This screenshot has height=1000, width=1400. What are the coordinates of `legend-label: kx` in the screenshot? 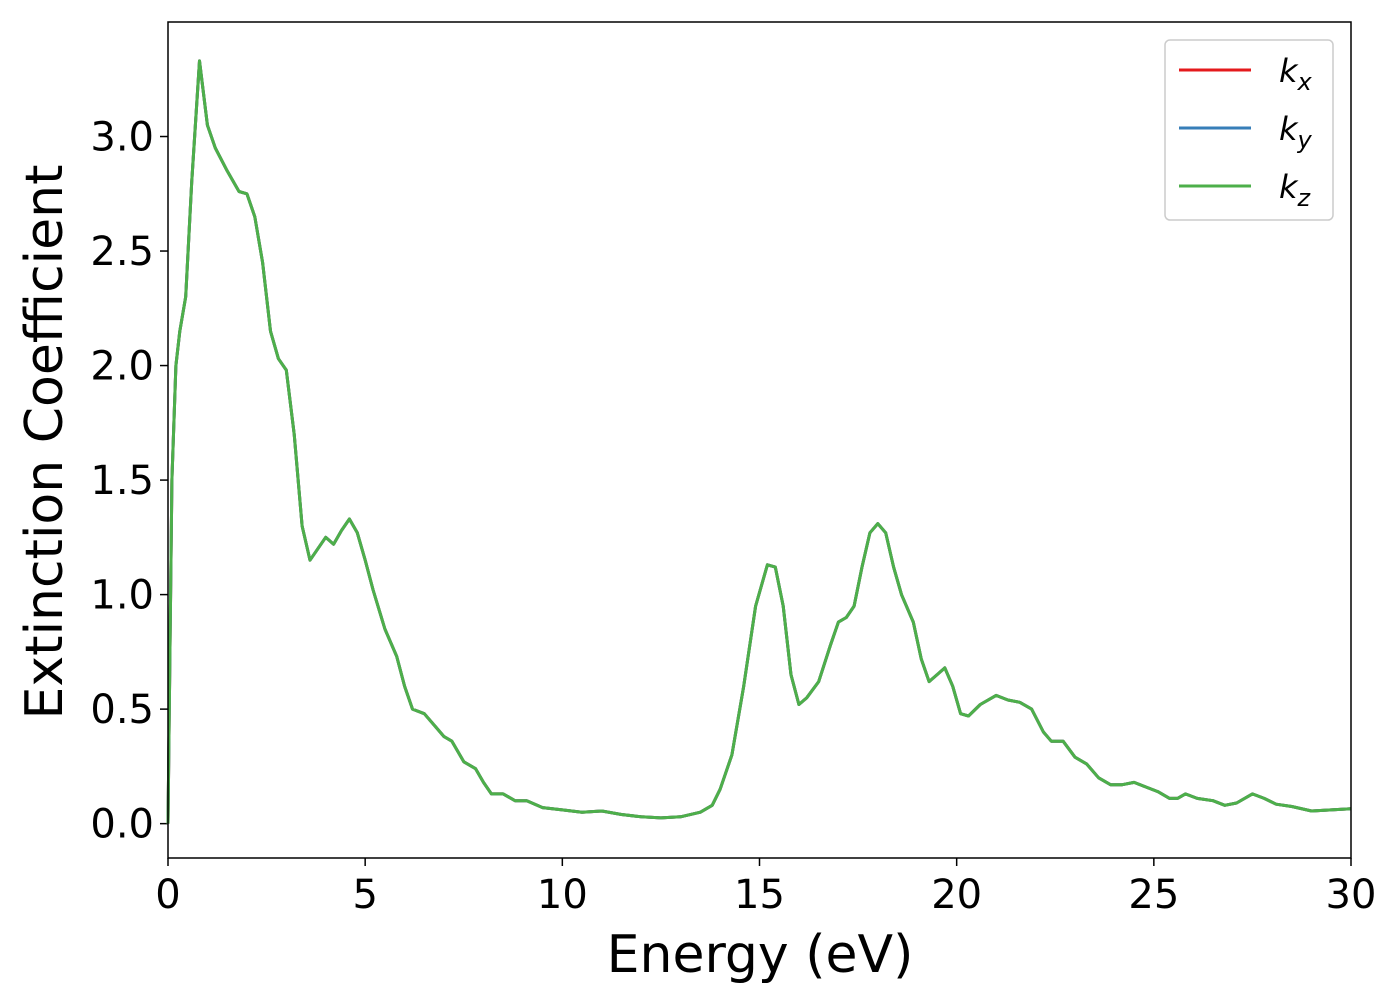 It's located at (1296, 74).